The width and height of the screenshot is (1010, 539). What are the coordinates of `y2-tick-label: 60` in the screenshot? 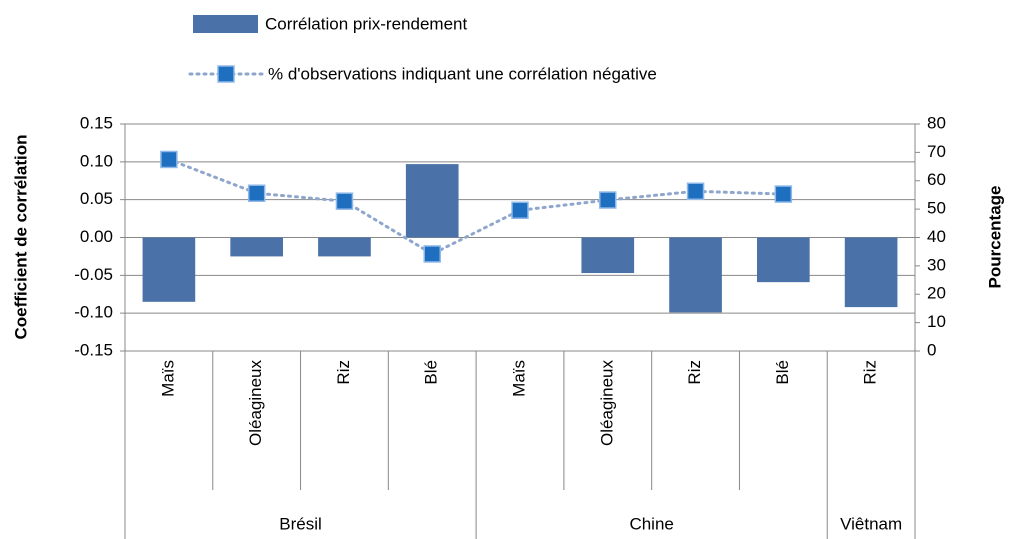 It's located at (936, 179).